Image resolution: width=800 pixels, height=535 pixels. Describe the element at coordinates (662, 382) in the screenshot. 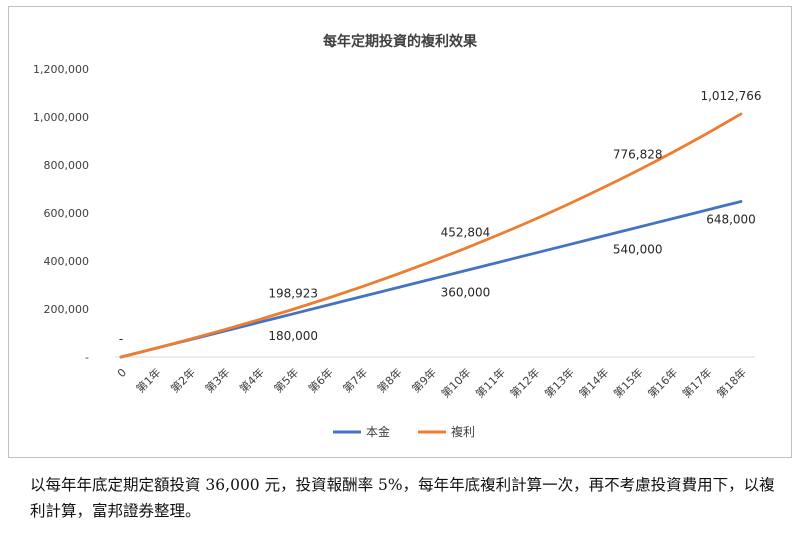

I see `x-tick-label: 第16年` at that location.